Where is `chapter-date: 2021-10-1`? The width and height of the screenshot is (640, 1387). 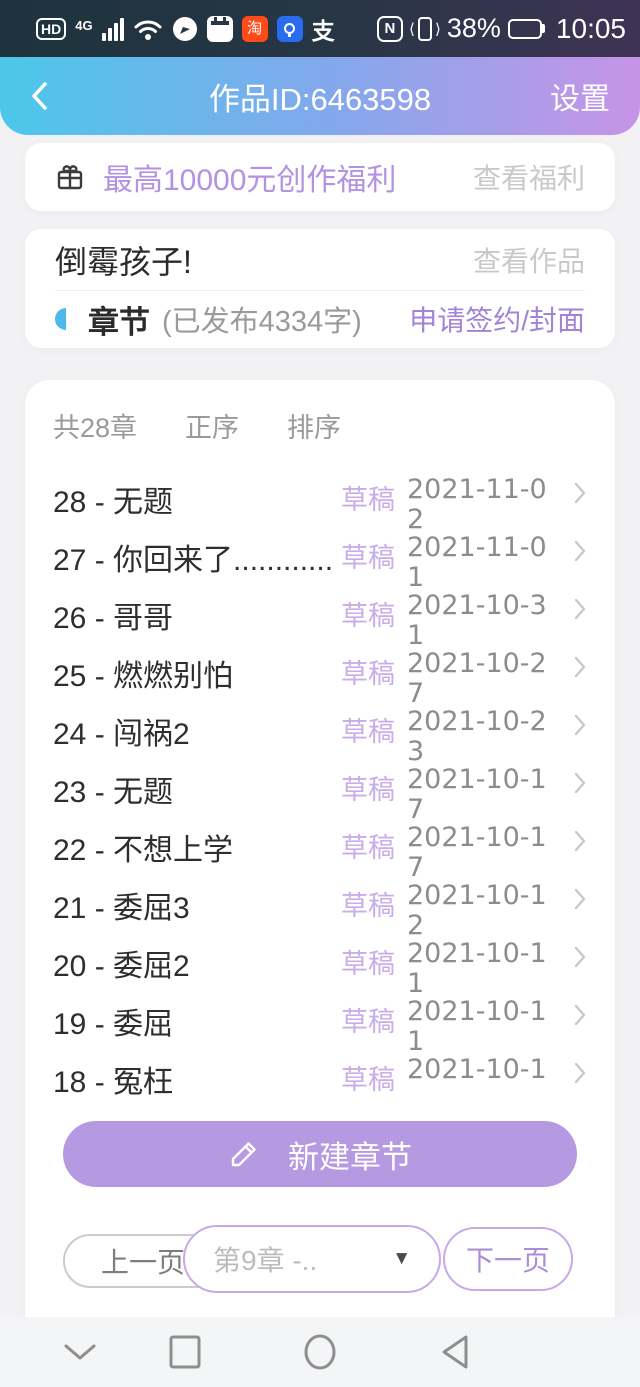
chapter-date: 2021-10-1 is located at coordinates (477, 1069).